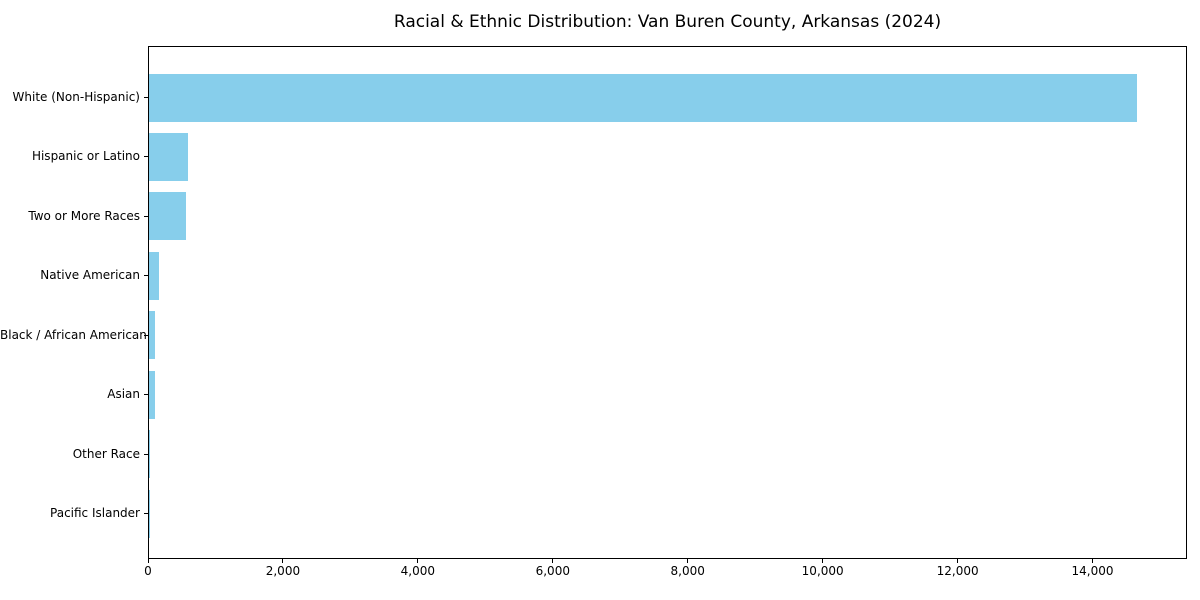 The width and height of the screenshot is (1200, 600). Describe the element at coordinates (95, 513) in the screenshot. I see `y-tick-label: Pacific Islander` at that location.